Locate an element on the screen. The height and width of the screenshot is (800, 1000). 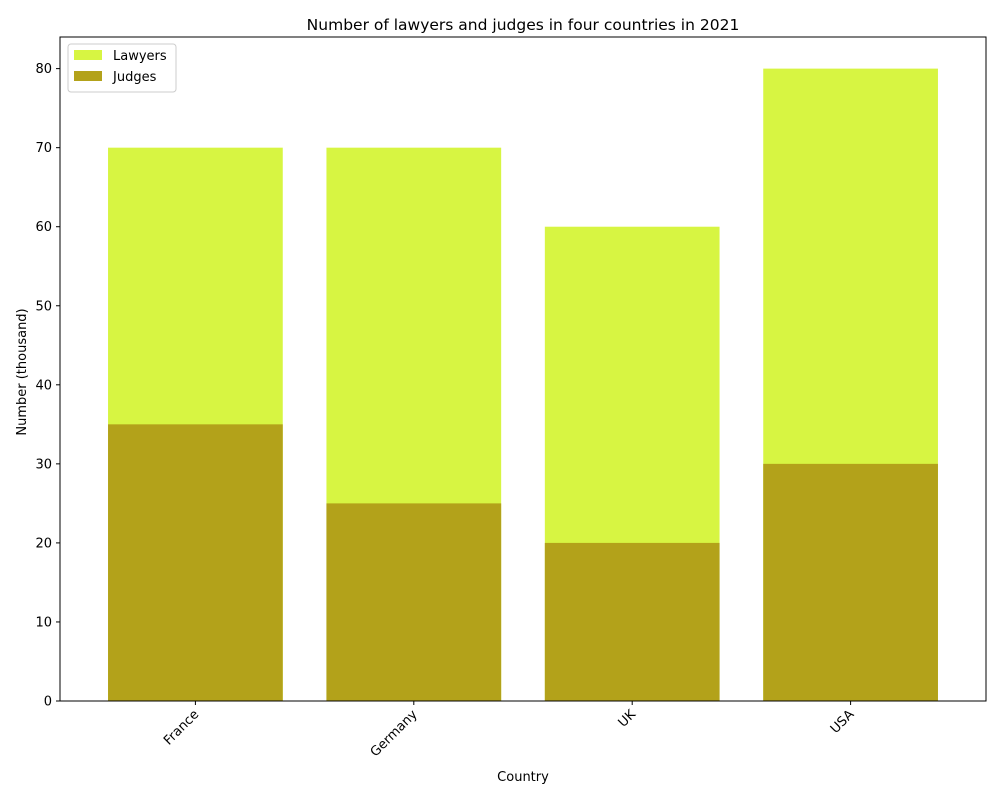
legend-swatch-judges is located at coordinates (88, 76).